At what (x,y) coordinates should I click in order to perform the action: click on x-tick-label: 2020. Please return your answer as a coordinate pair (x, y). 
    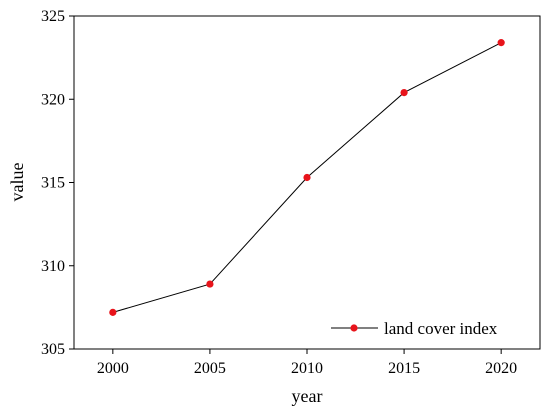
    Looking at the image, I should click on (501, 368).